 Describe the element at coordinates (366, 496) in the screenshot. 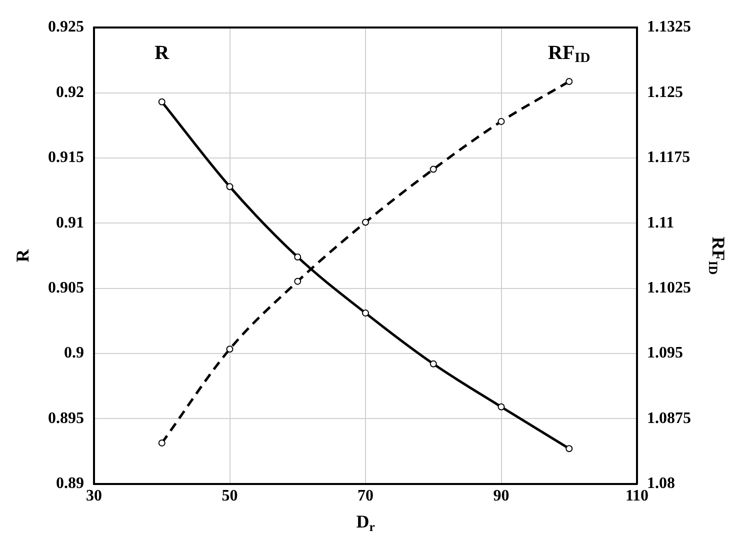

I see `x-tick-label: 70` at that location.